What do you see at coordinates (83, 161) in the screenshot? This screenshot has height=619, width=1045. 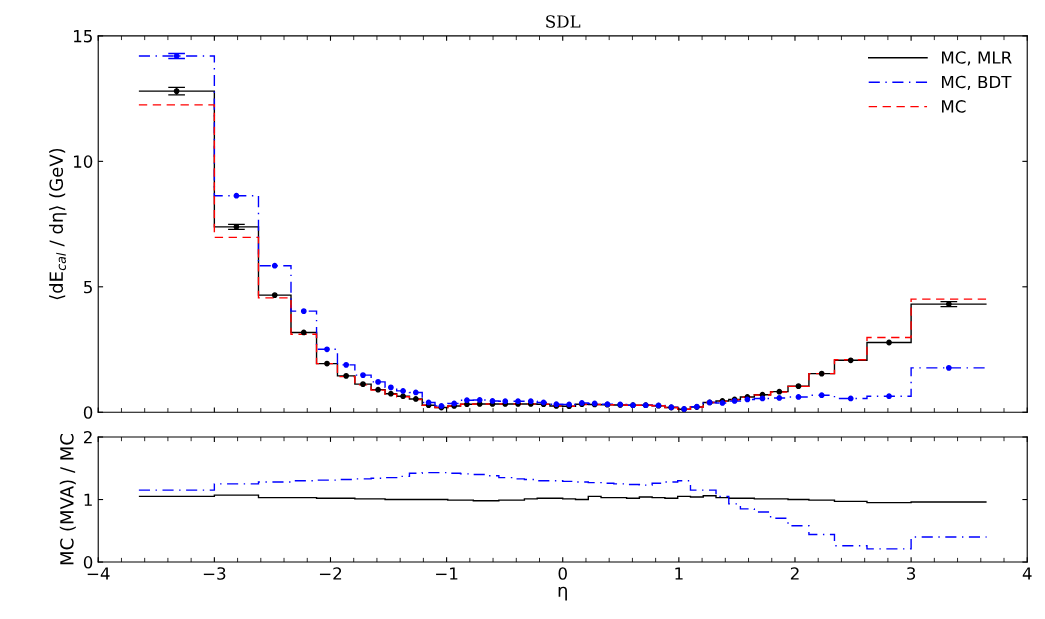 I see `y-tick-label: 10` at bounding box center [83, 161].